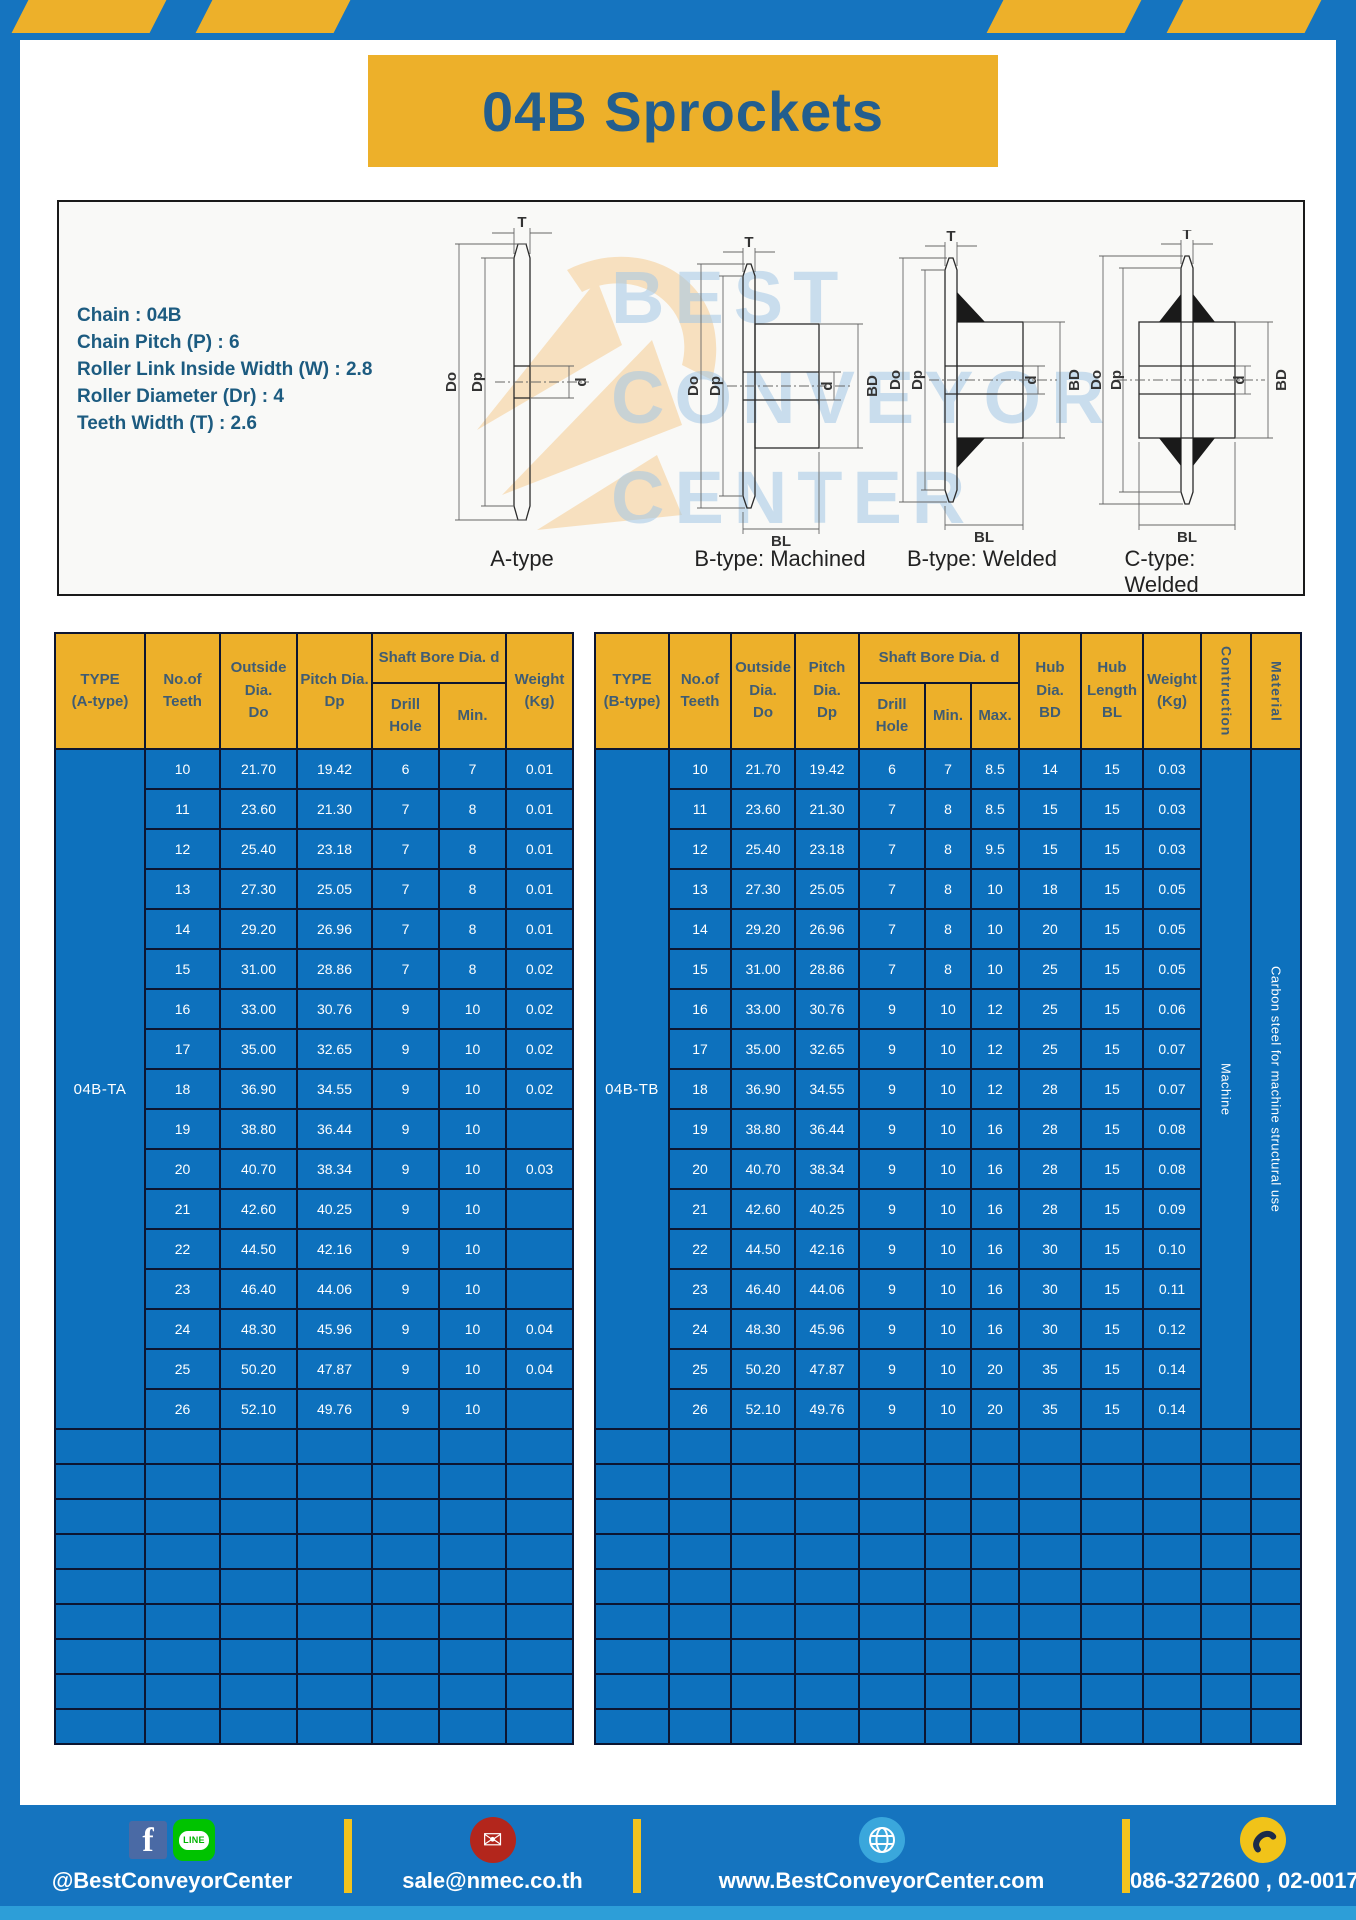 The image size is (1356, 1920). Describe the element at coordinates (1050, 691) in the screenshot. I see `col-header-hub-dia: Hub Dia. BD` at that location.